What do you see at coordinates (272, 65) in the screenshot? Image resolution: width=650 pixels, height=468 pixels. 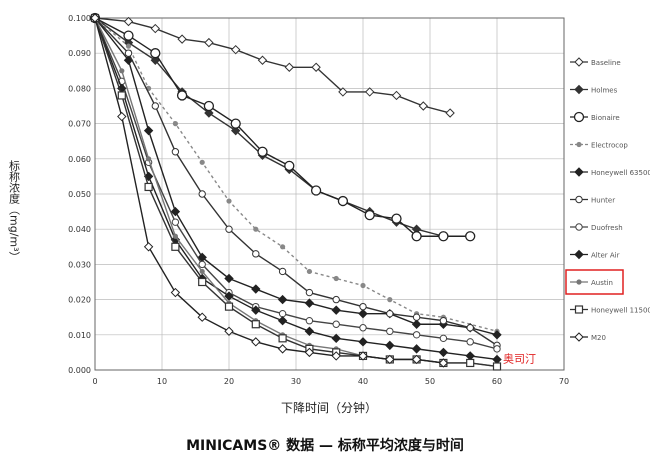 I see `series-line` at bounding box center [272, 65].